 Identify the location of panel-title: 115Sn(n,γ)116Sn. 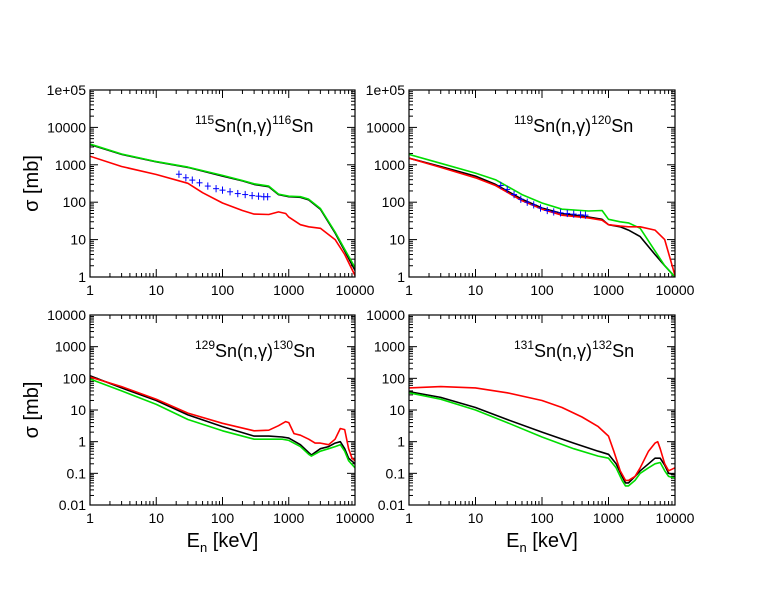
(254, 124).